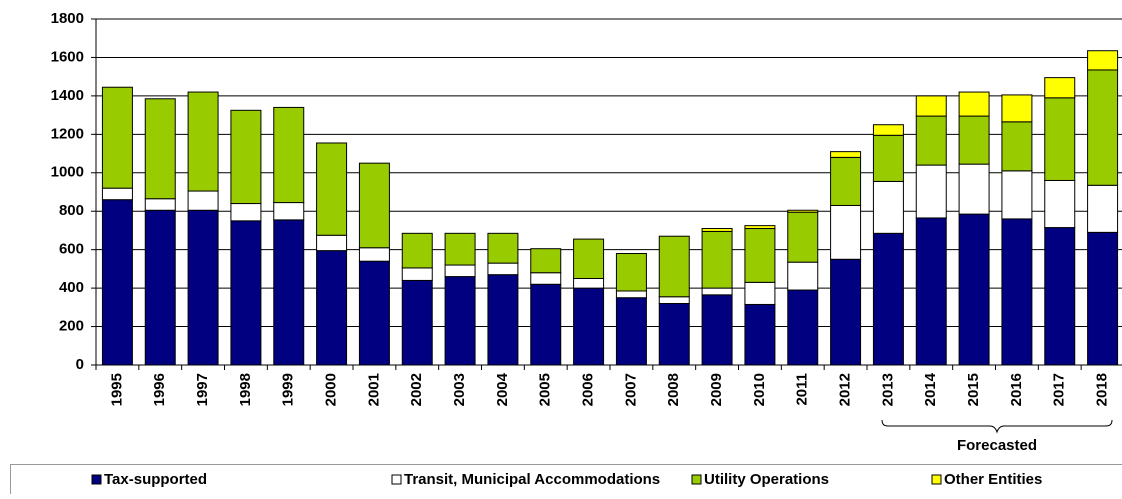  I want to click on y-tick-label: 1800, so click(67, 18).